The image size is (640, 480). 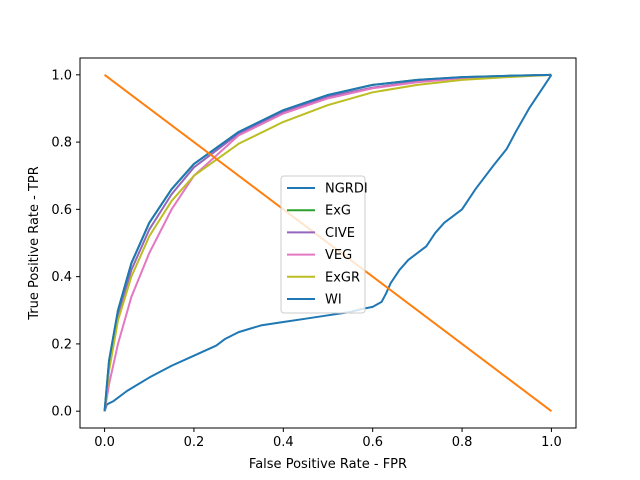 What do you see at coordinates (61, 143) in the screenshot?
I see `y-tick-label: 0.8` at bounding box center [61, 143].